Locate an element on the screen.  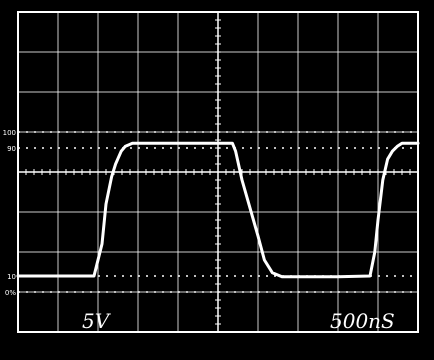
volts-per-div-label: 5V is located at coordinates (97, 321).